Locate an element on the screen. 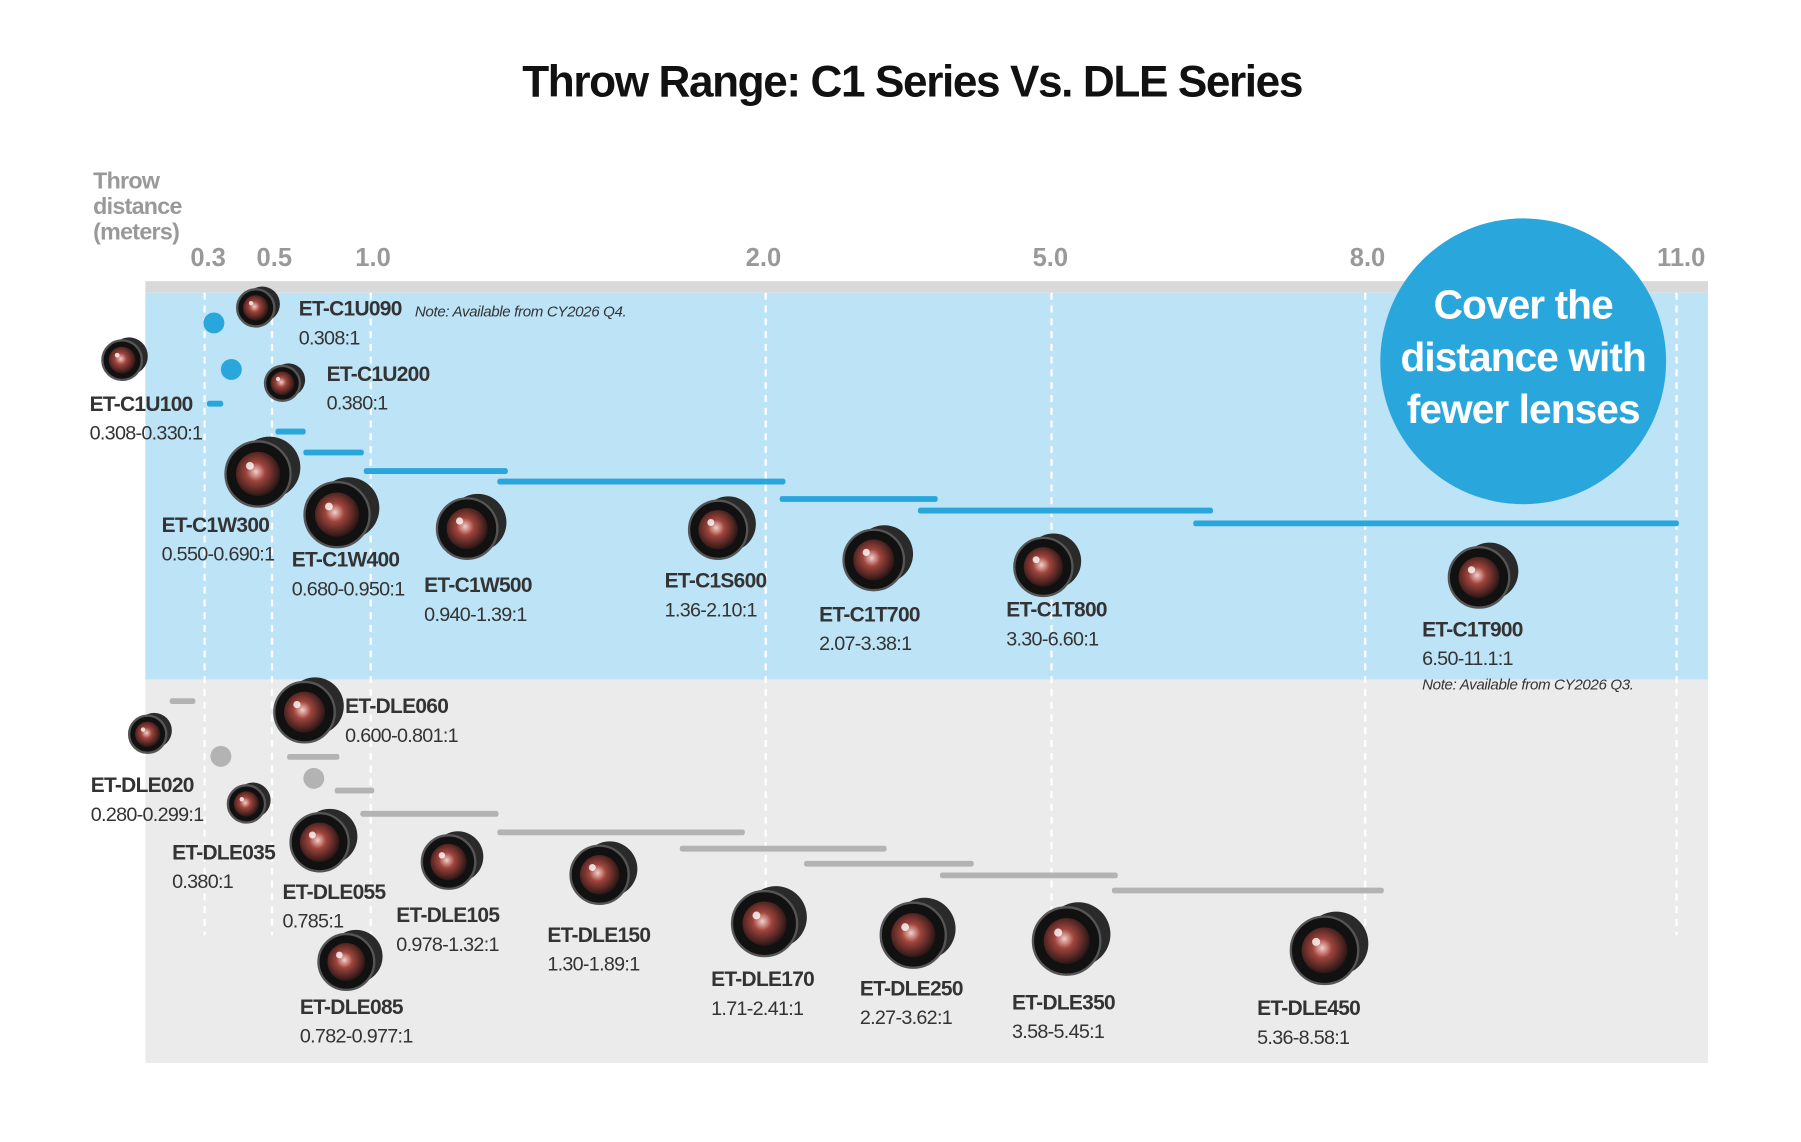 This screenshot has height=1142, width=1801. lens-ratio: 0.782-0.977:1 is located at coordinates (356, 1037).